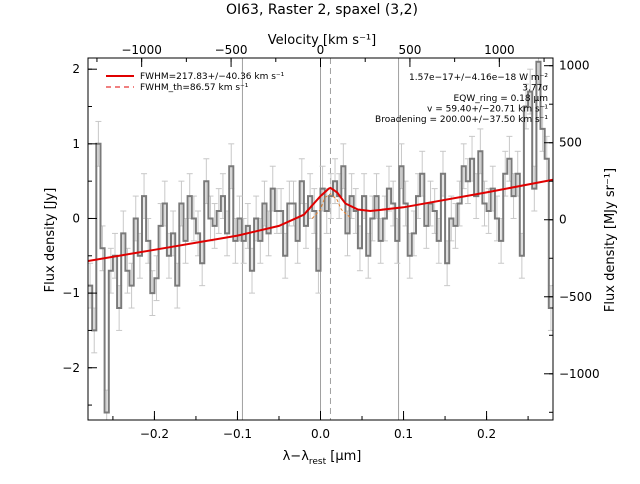  Describe the element at coordinates (409, 50) in the screenshot. I see `x2-tick-label: 500` at that location.